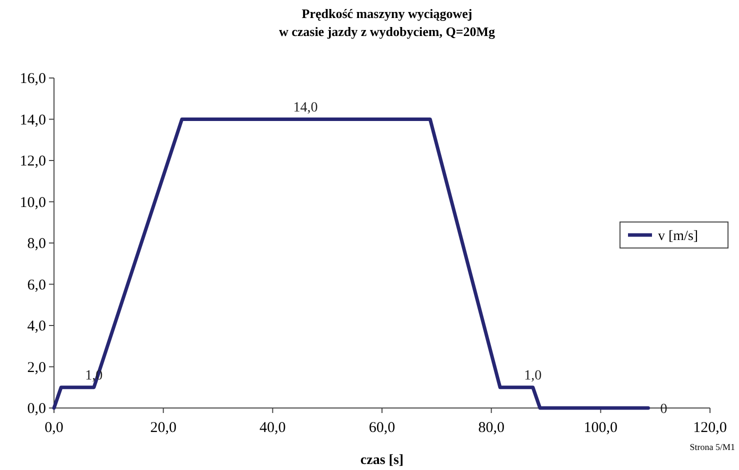 This screenshot has height=470, width=739. What do you see at coordinates (36, 326) in the screenshot?
I see `y-tick-label: 4,0` at bounding box center [36, 326].